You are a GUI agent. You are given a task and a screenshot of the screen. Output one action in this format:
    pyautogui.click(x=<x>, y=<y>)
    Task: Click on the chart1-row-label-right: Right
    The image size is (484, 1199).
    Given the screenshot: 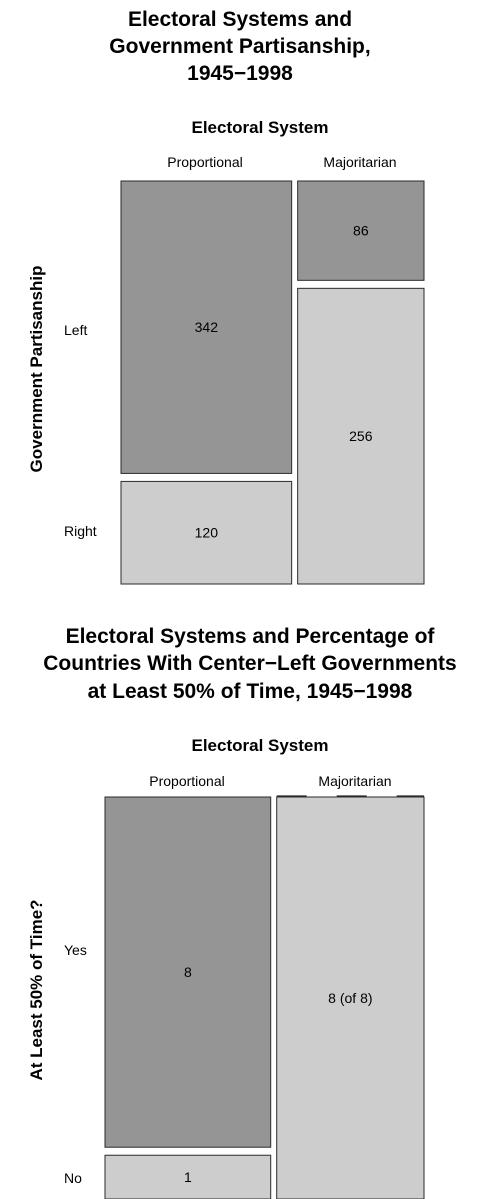 What is the action you would take?
    pyautogui.click(x=80, y=531)
    